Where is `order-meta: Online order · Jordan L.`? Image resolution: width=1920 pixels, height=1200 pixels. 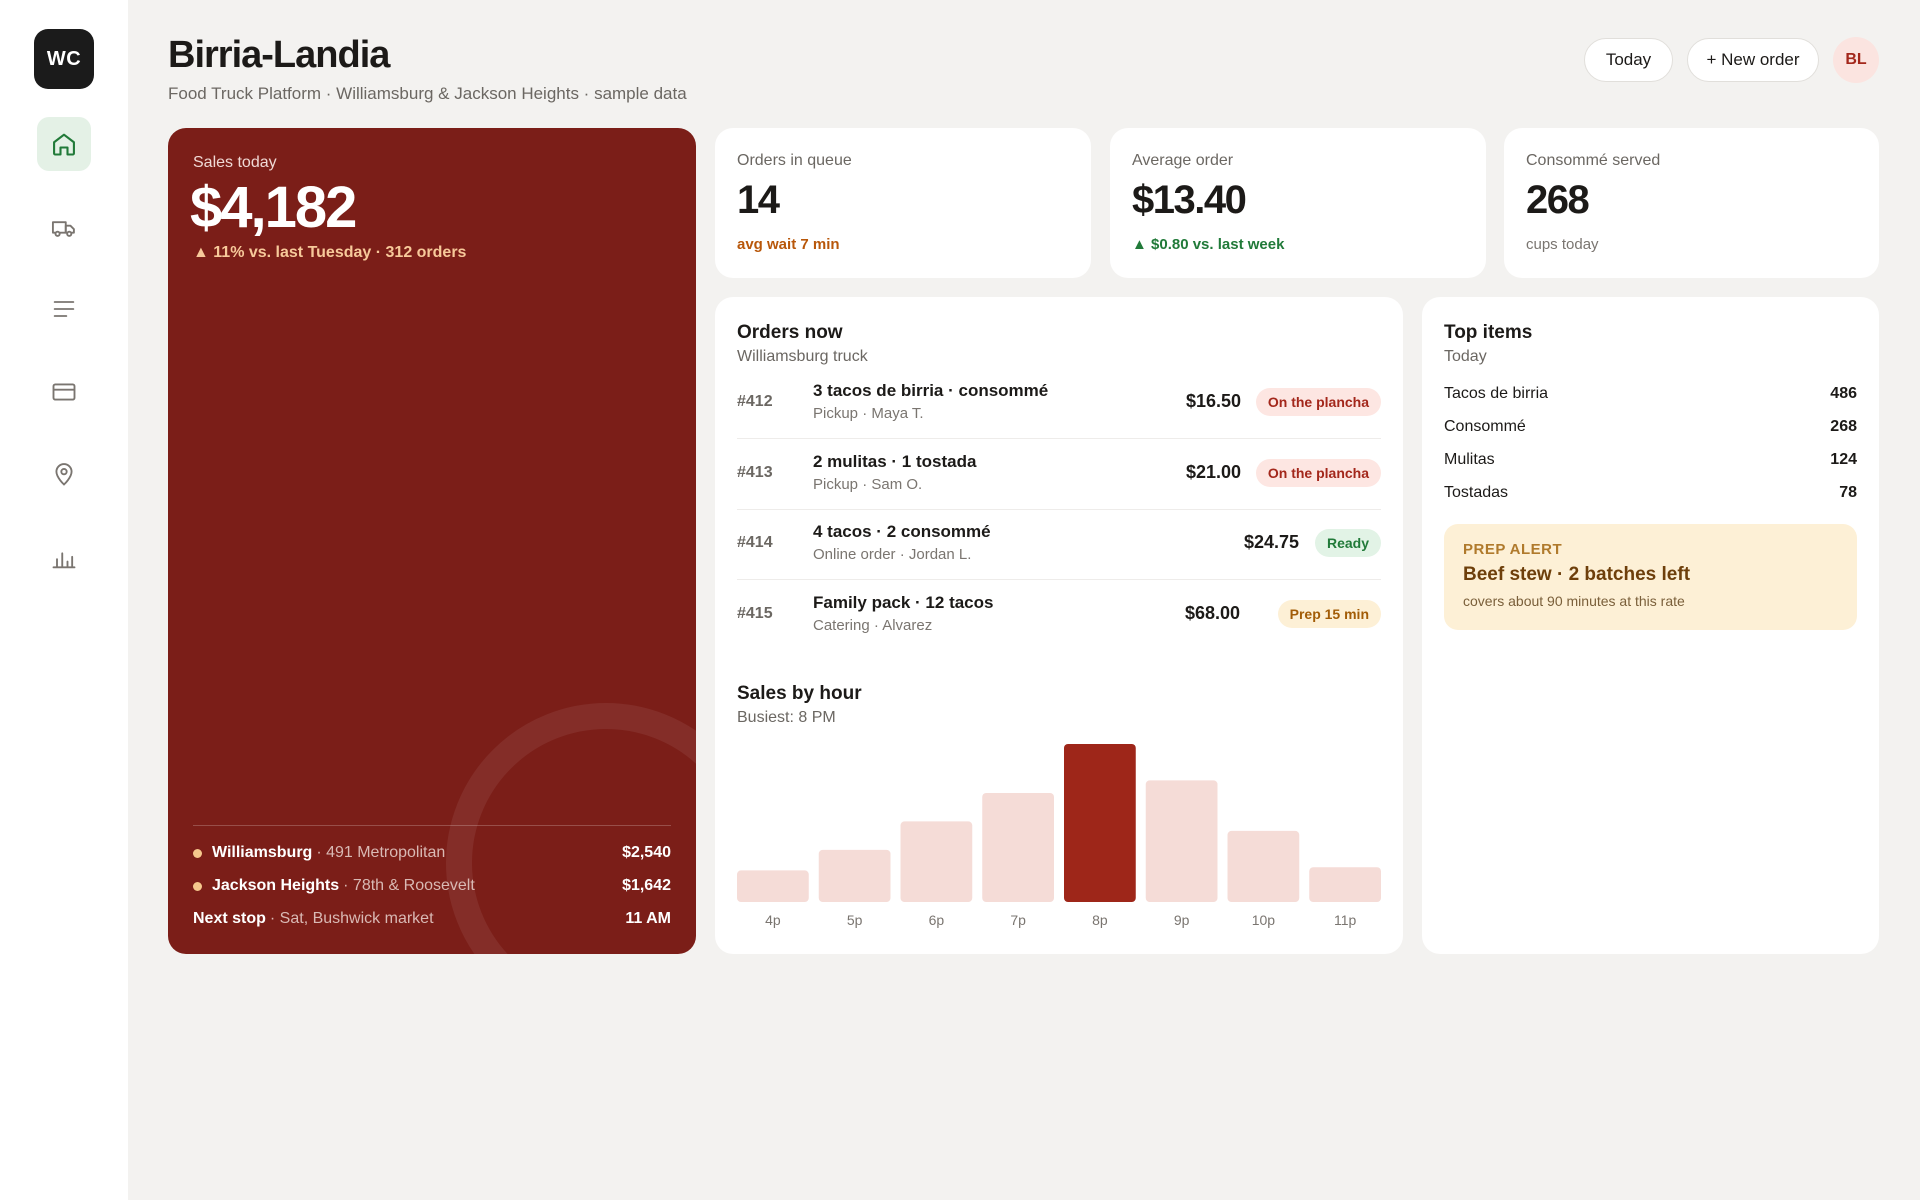
order-meta: Online order · Jordan L. is located at coordinates (892, 554).